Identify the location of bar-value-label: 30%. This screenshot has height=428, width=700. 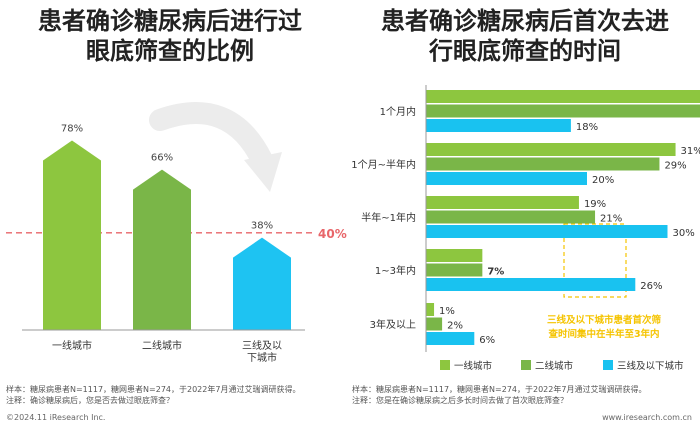
(684, 233).